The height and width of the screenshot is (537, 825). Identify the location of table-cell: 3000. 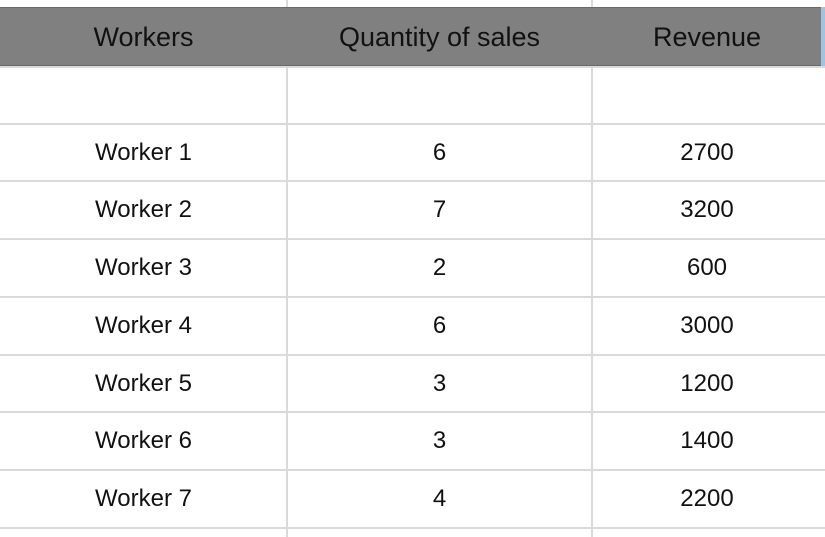
(707, 325).